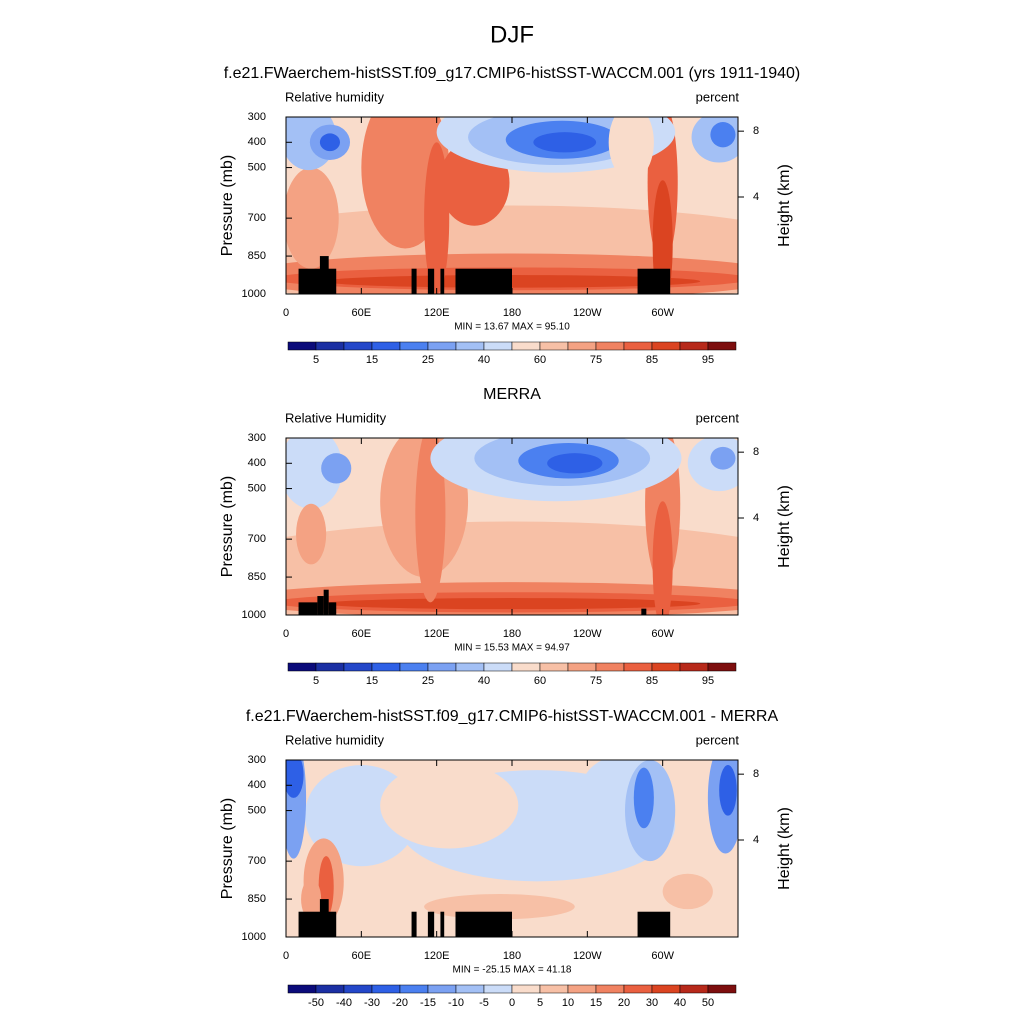 The image size is (1024, 1024). What do you see at coordinates (362, 956) in the screenshot?
I see `x-tick-label: 60E` at bounding box center [362, 956].